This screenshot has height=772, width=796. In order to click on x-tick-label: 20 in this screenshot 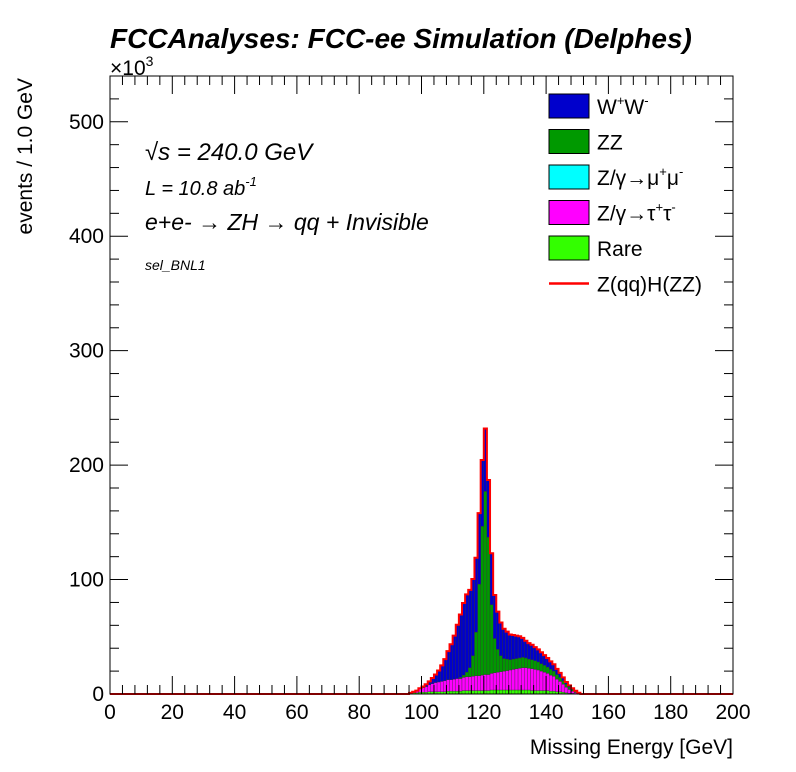, I will do `click(172, 712)`.